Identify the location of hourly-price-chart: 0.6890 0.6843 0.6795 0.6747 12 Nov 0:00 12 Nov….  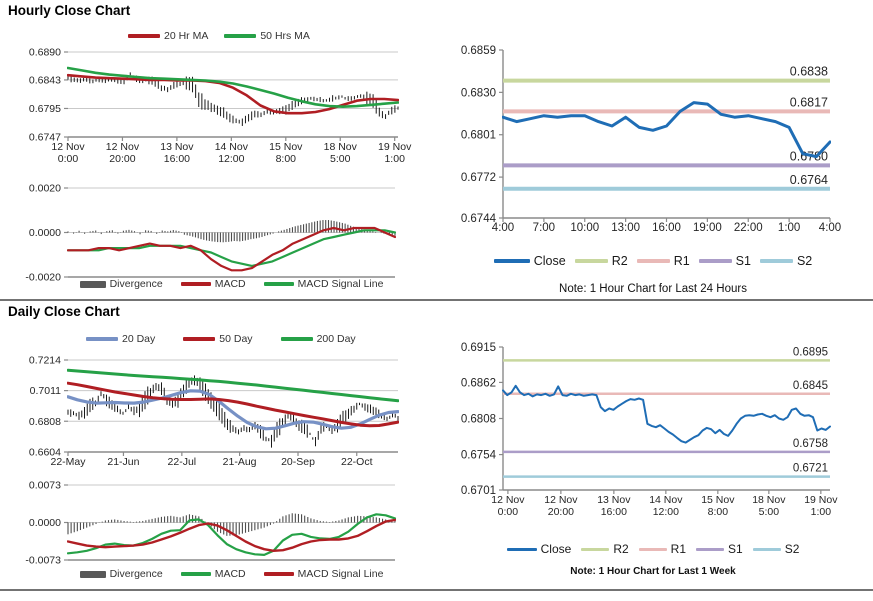
(218, 101).